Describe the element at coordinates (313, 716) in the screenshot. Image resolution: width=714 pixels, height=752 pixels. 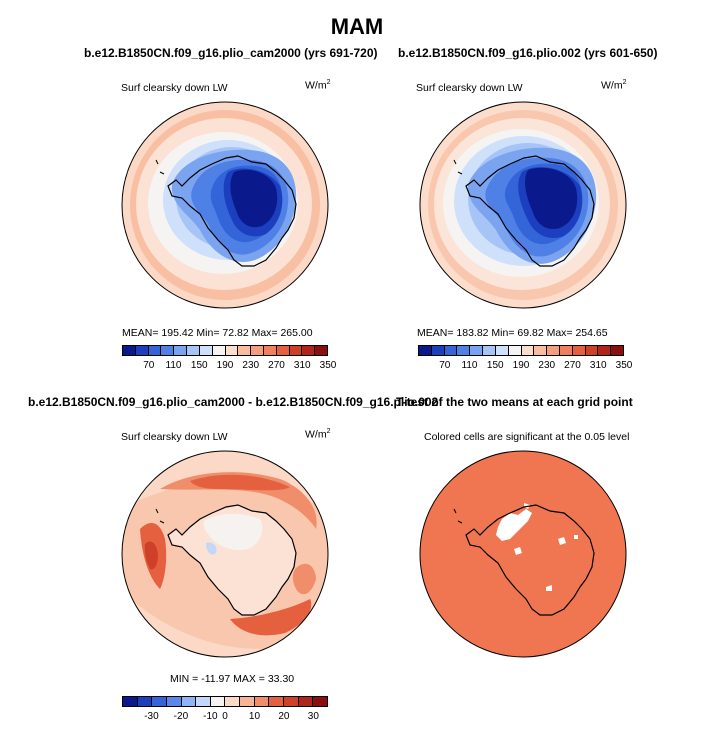
I see `tick-label: 30` at that location.